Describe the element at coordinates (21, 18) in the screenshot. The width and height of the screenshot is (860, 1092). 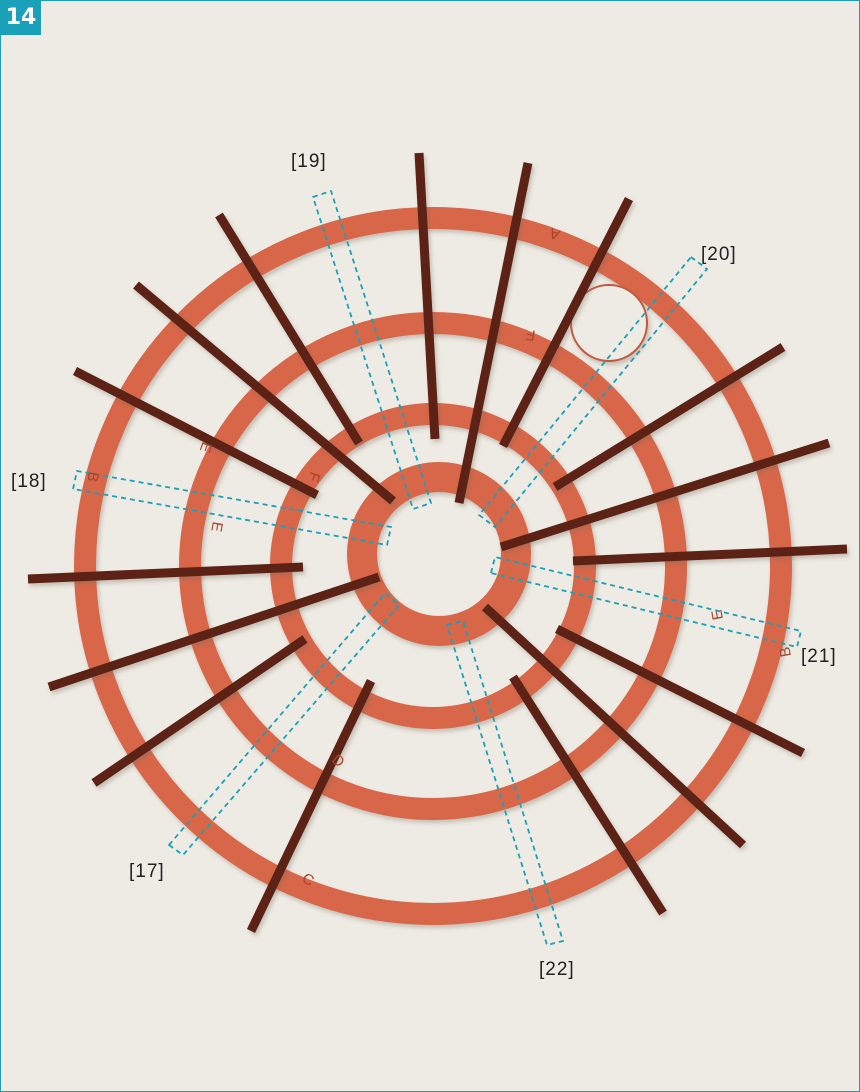
I see `step-number-badge: 14` at that location.